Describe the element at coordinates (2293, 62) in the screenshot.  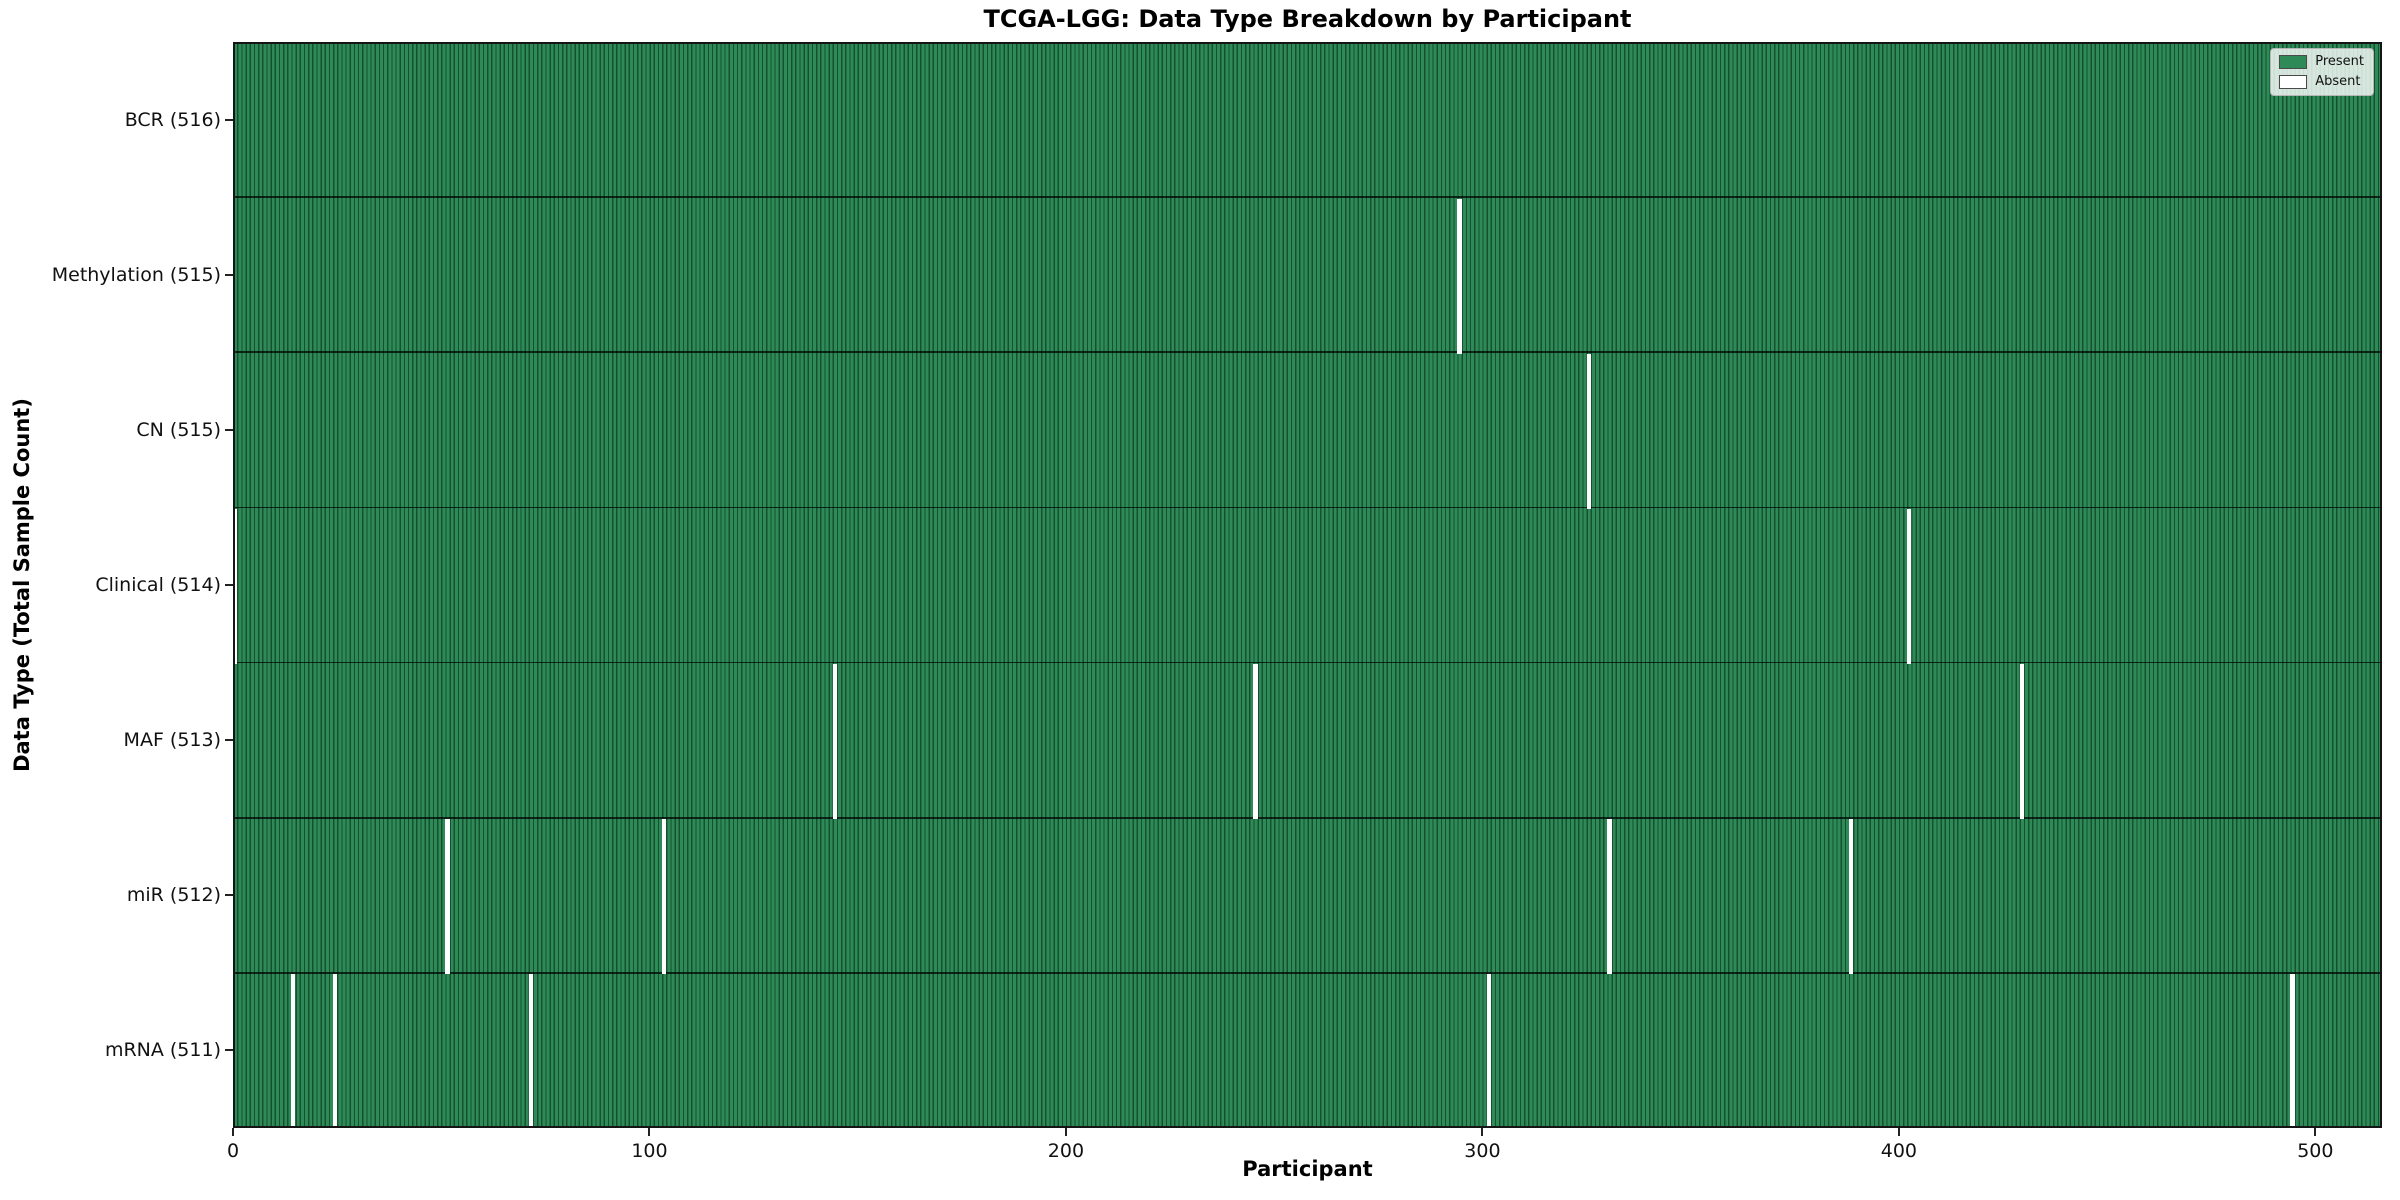
I see `legend-swatch-present` at that location.